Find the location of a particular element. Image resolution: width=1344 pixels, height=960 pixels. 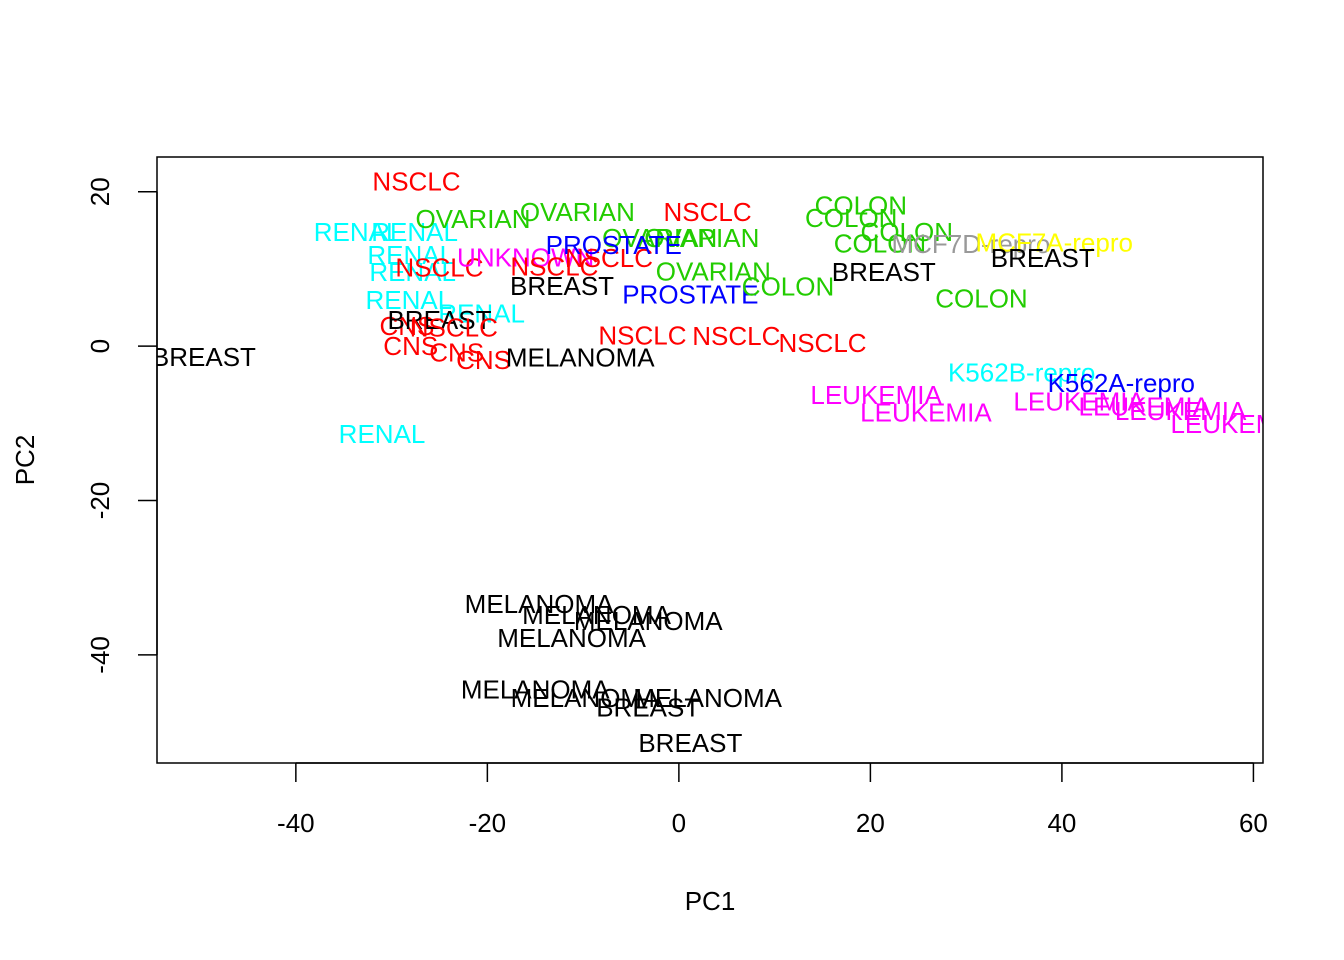

point-label: UNKNOWN is located at coordinates (525, 257).